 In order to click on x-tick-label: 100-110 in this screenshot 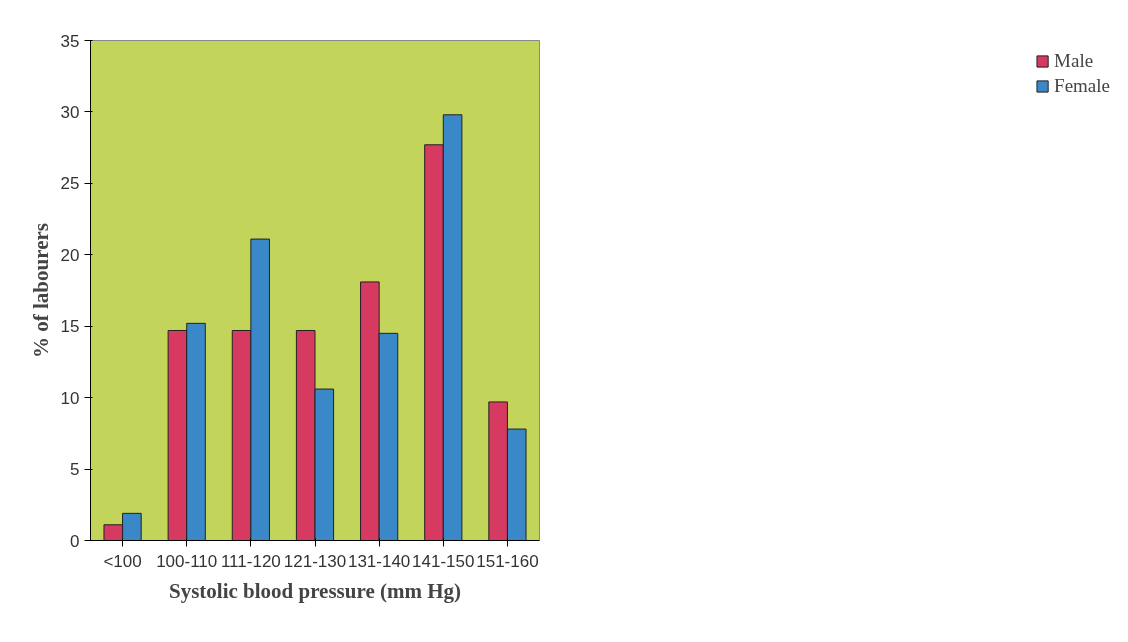, I will do `click(187, 561)`.